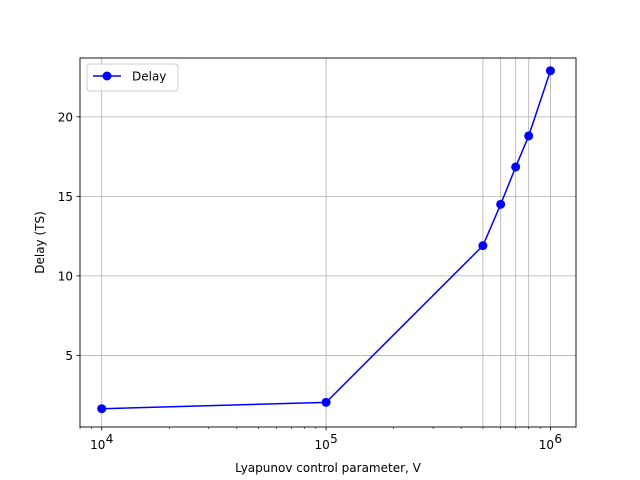 This screenshot has height=480, width=640. Describe the element at coordinates (107, 76) in the screenshot. I see `legend-marker-swatch` at that location.